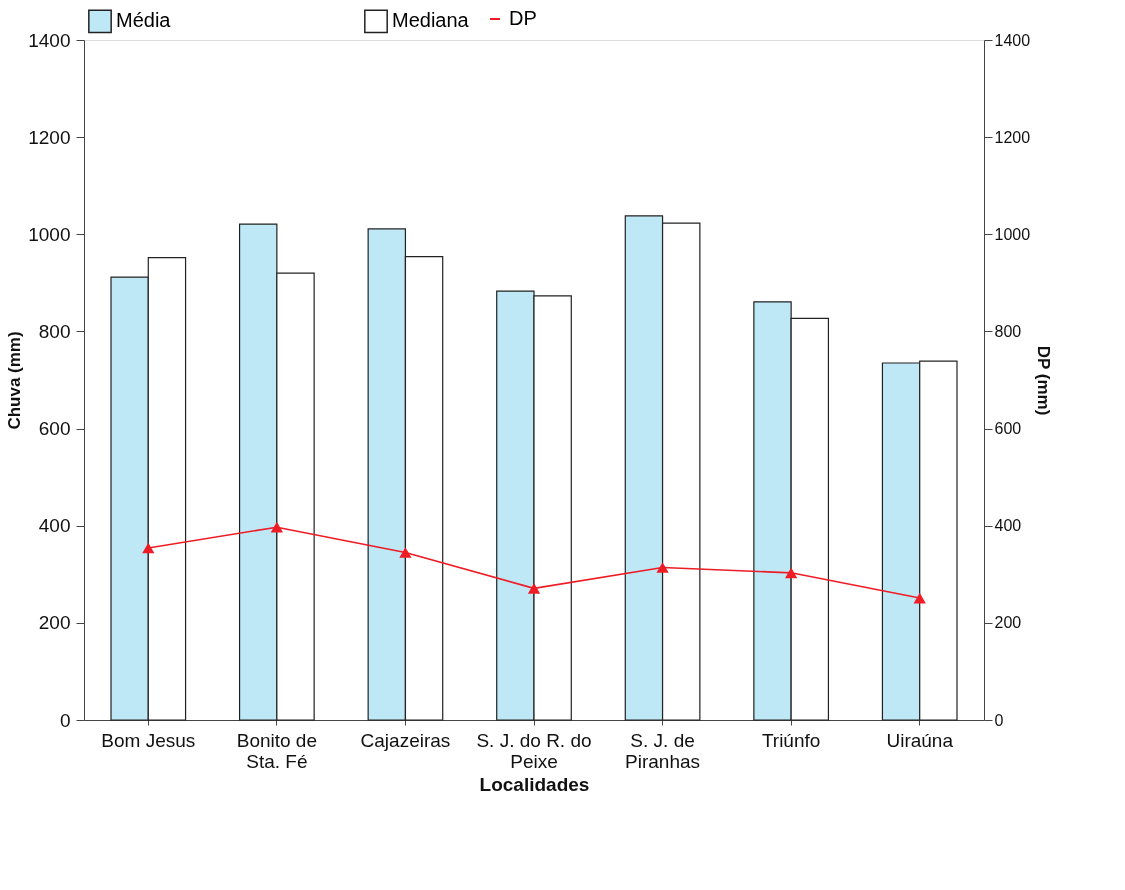 The image size is (1125, 890). What do you see at coordinates (54, 623) in the screenshot?
I see `y-tick-label: 200` at bounding box center [54, 623].